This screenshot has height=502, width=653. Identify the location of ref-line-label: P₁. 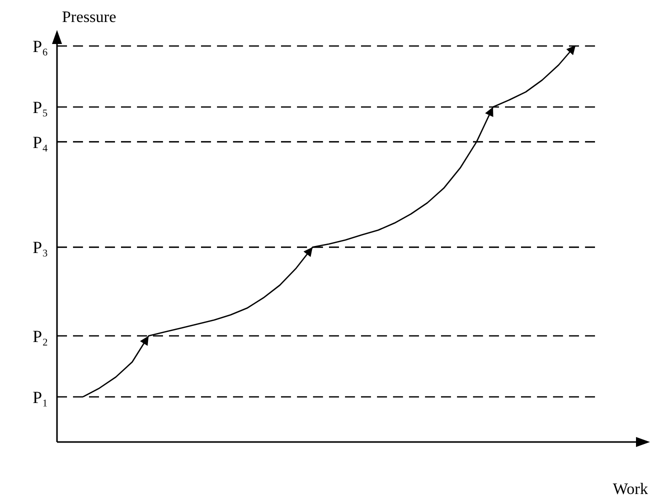
(40, 397).